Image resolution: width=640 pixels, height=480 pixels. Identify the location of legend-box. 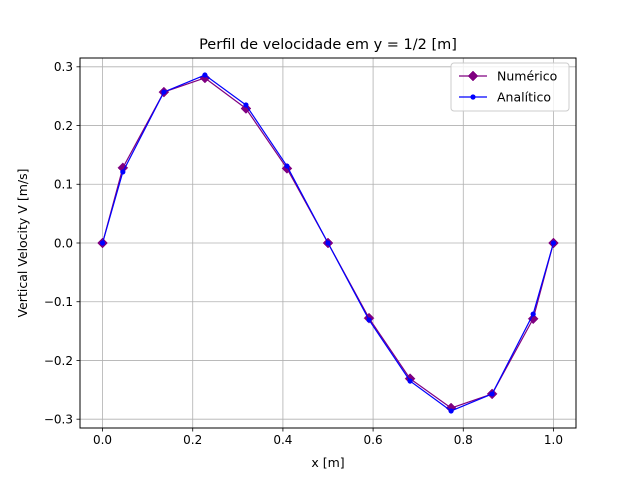
(510, 87).